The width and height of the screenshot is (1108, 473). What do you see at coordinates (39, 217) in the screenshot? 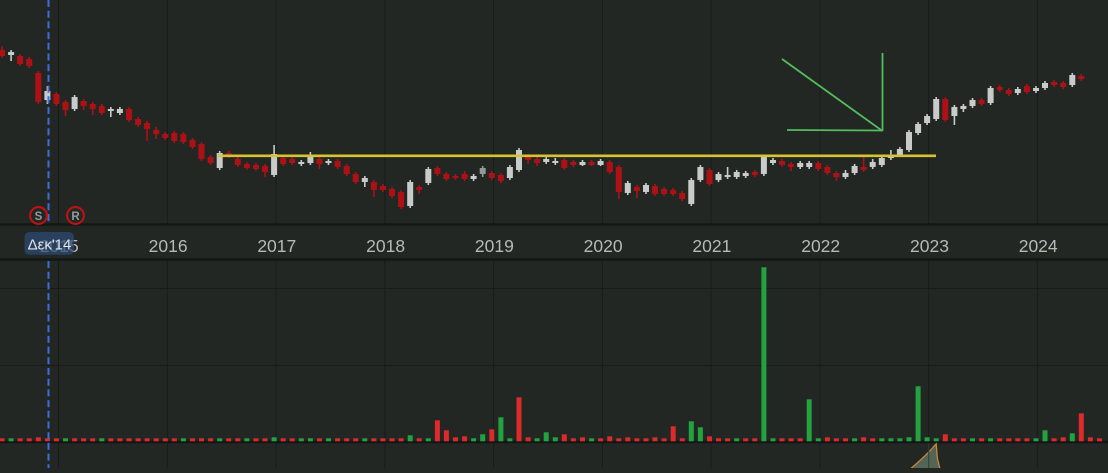
I see `svg-text: S` at bounding box center [39, 217].